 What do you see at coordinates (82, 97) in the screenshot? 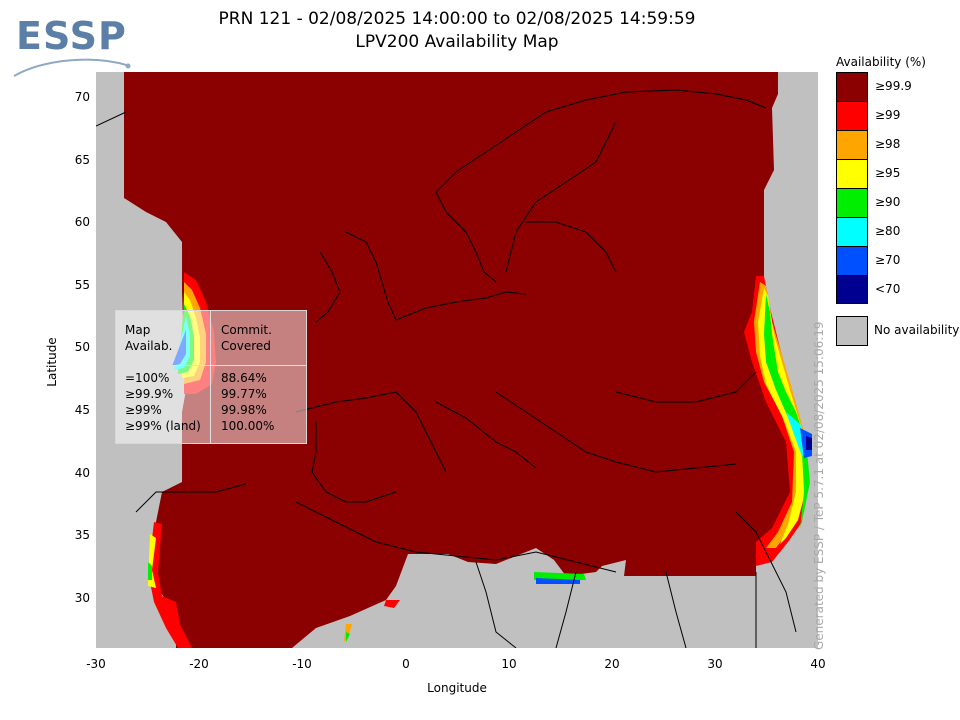
I see `y-tick-label: 70` at bounding box center [82, 97].